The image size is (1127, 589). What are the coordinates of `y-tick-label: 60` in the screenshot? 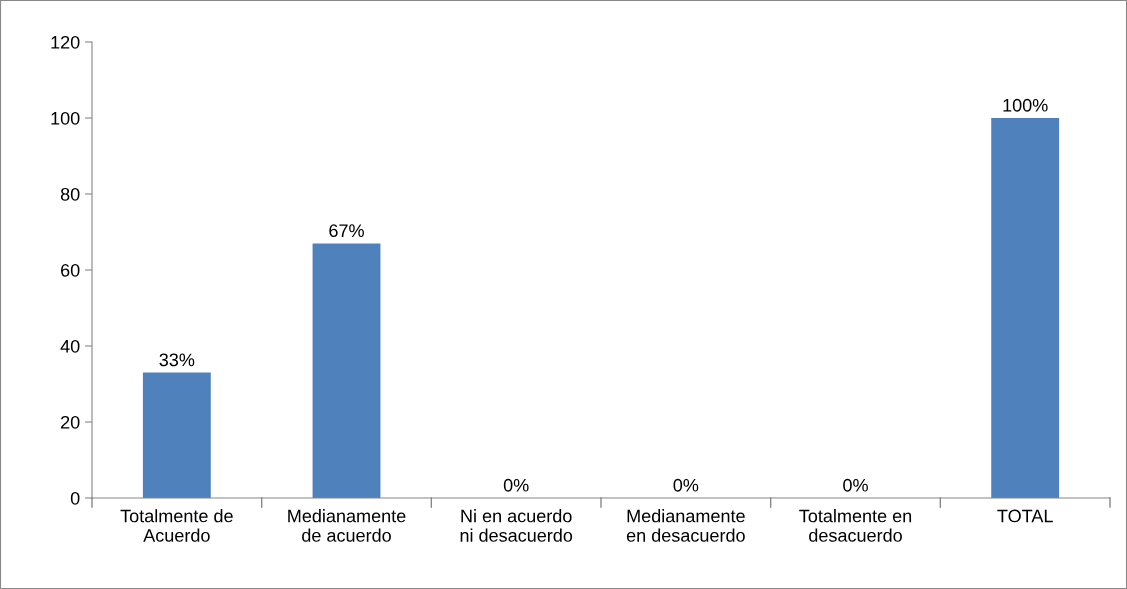 It's located at (70, 270).